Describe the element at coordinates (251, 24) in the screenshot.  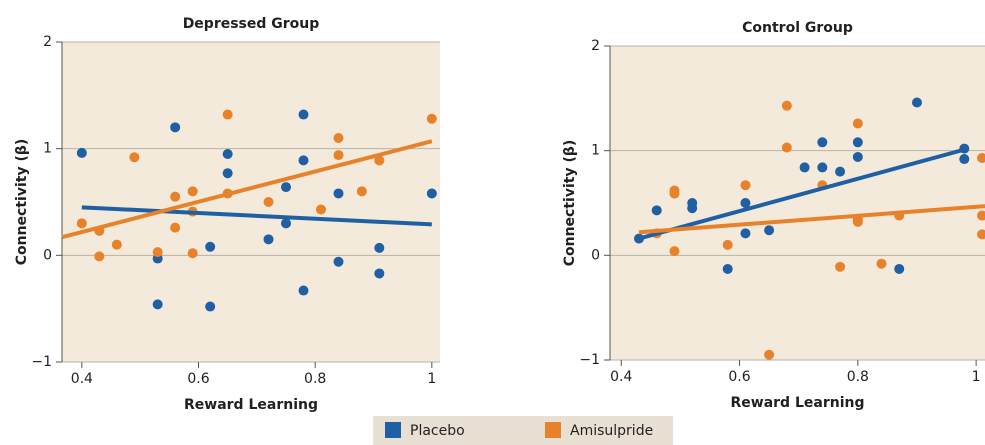
I see `chart-title: Depressed Group` at that location.